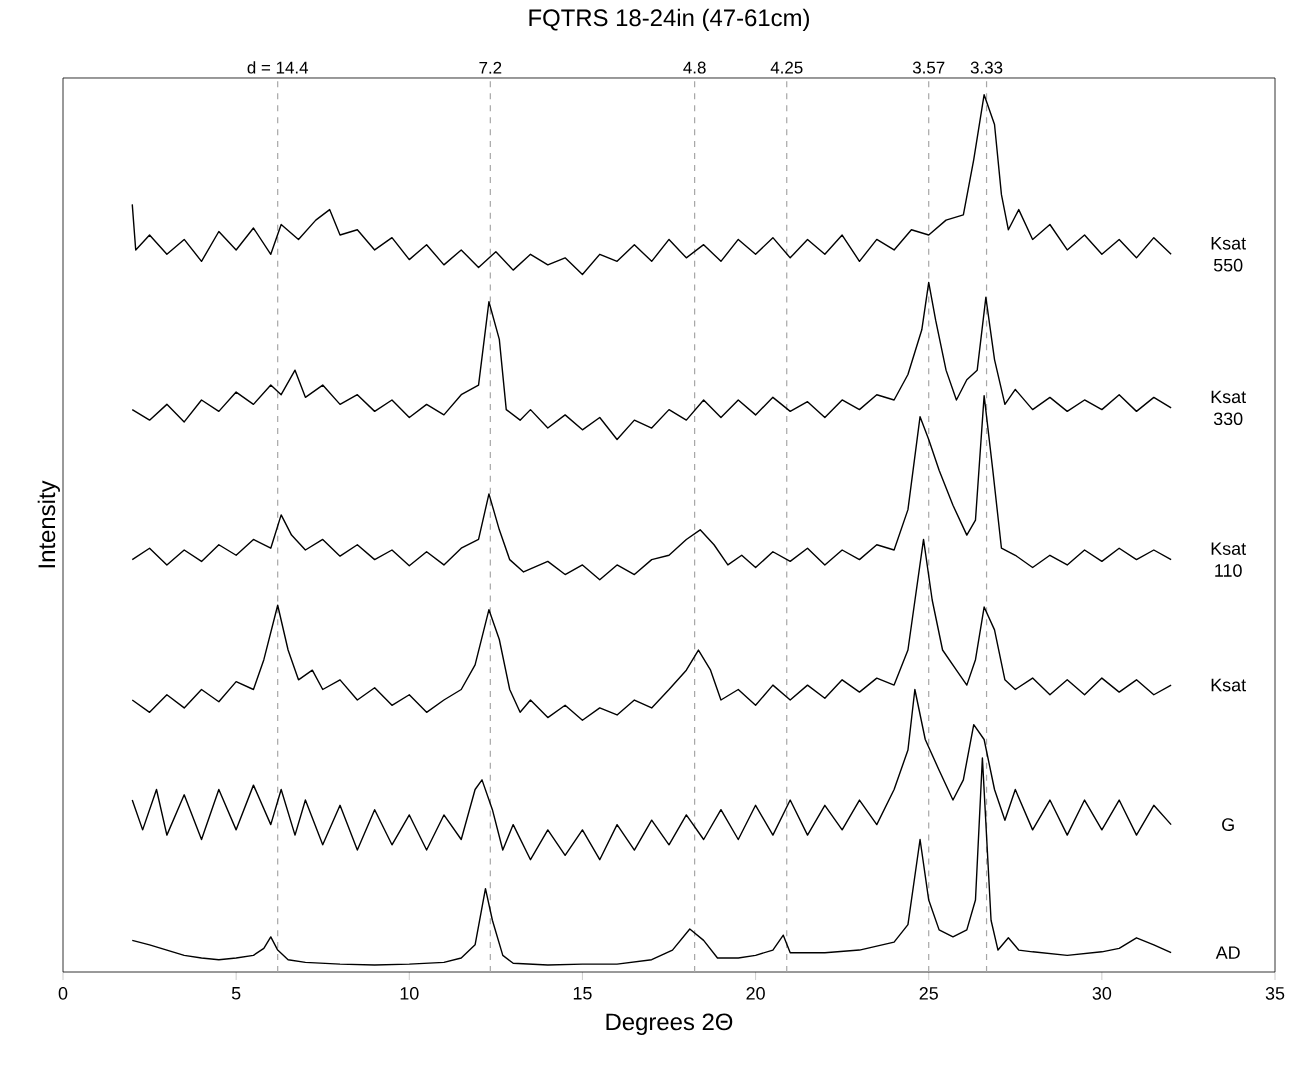 This screenshot has height=1074, width=1302. Describe the element at coordinates (278, 67) in the screenshot. I see `text: d = 14.4` at that location.